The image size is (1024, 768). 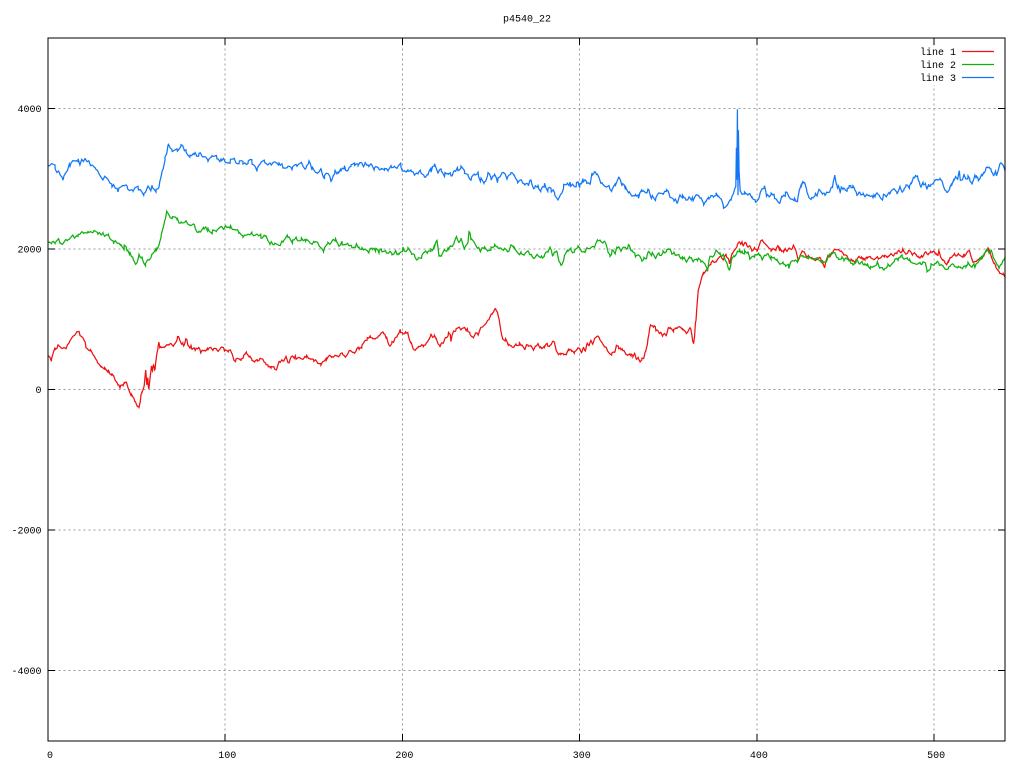 I want to click on svg-text: 200, so click(x=404, y=756).